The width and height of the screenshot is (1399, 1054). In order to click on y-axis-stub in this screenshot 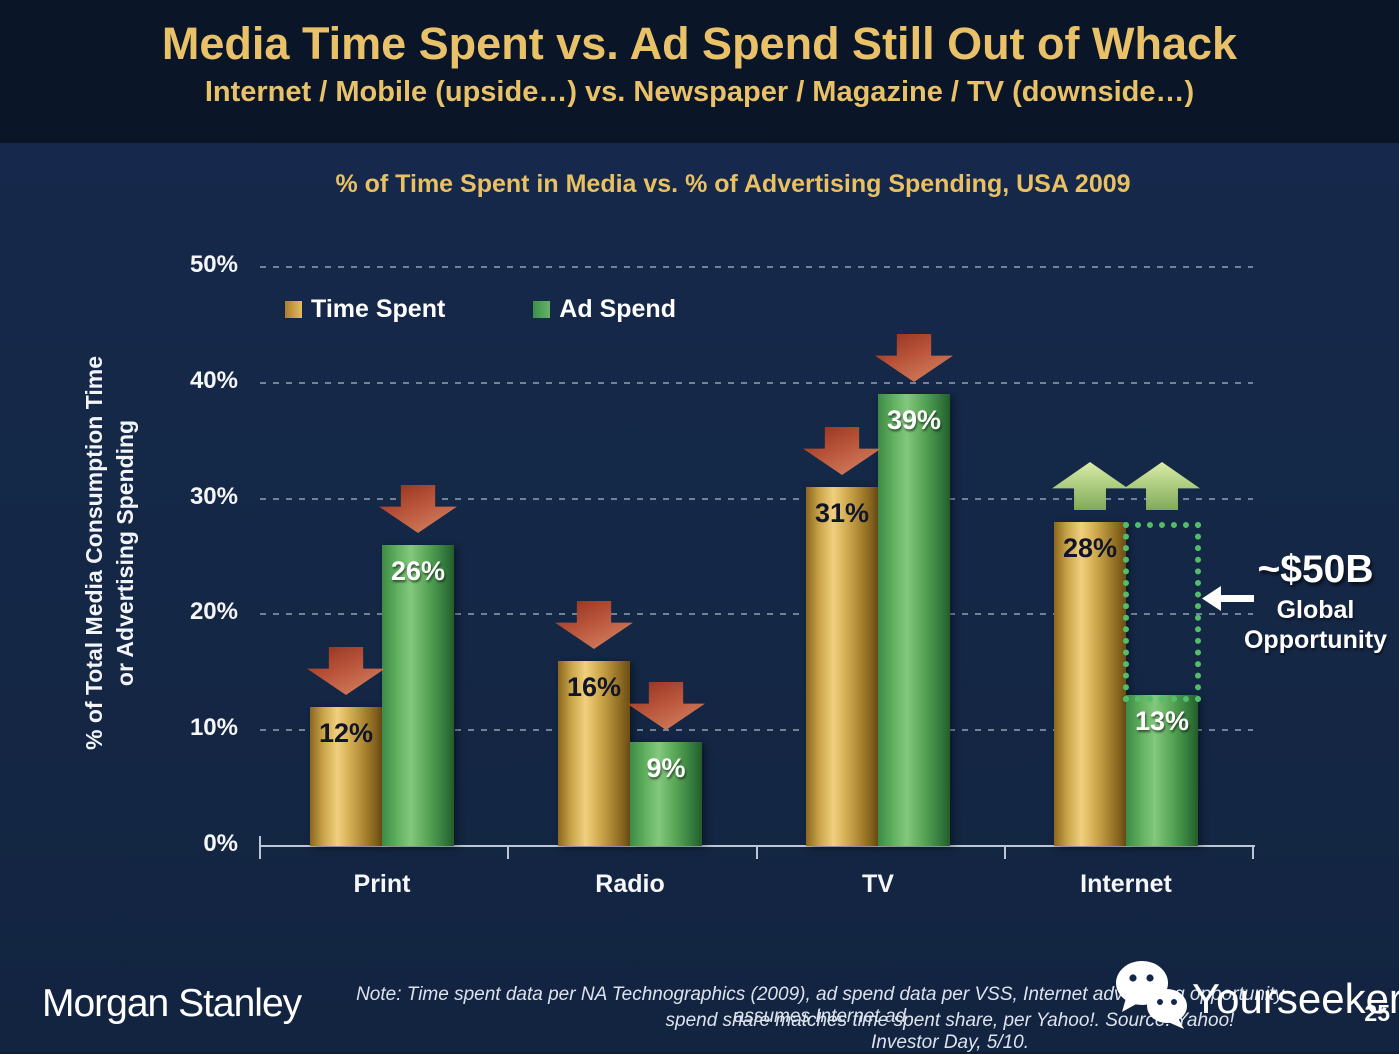, I will do `click(260, 841)`.